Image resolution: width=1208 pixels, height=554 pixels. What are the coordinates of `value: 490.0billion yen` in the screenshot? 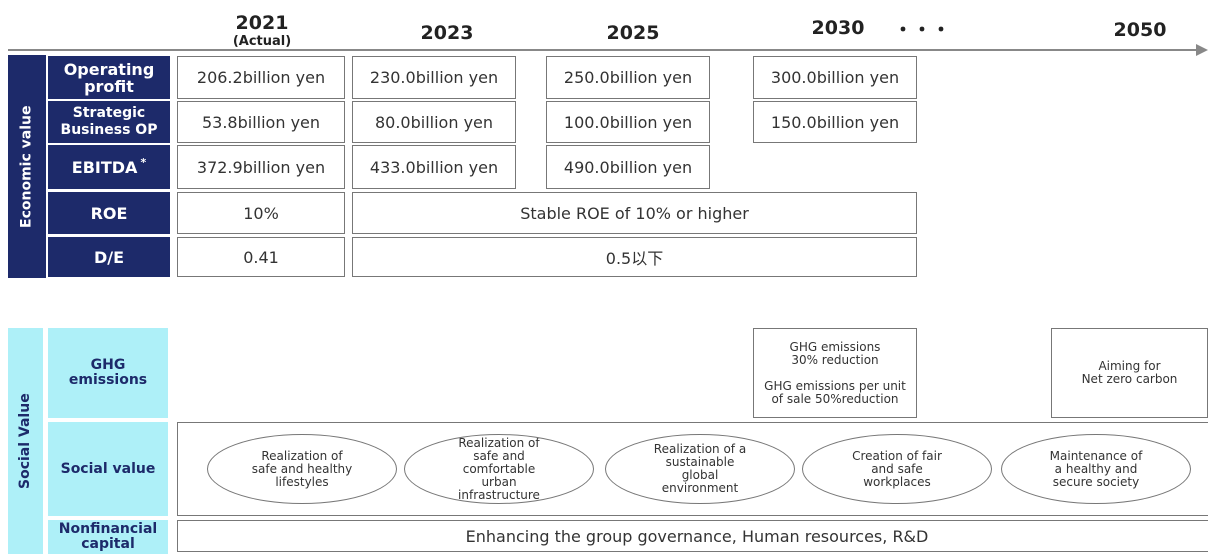 It's located at (628, 167).